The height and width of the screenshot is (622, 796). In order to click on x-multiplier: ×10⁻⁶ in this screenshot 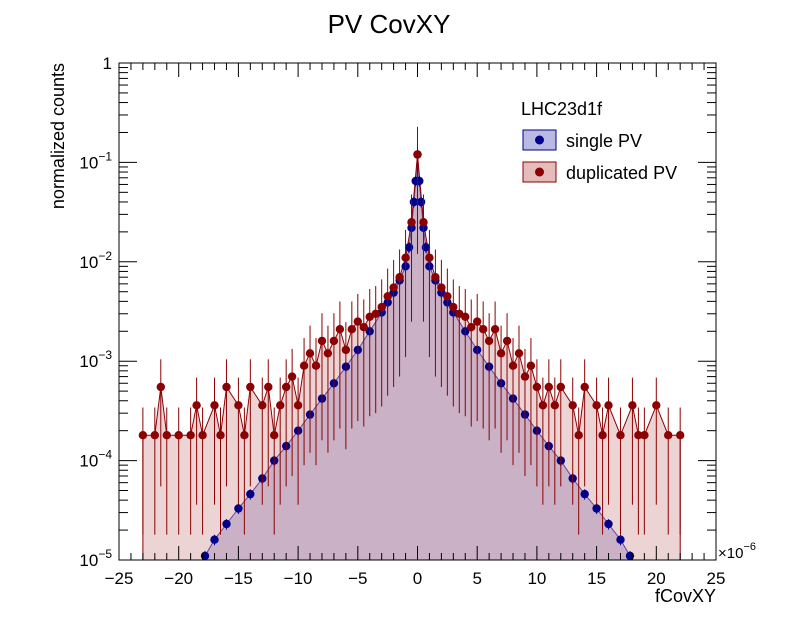, I will do `click(737, 551)`.